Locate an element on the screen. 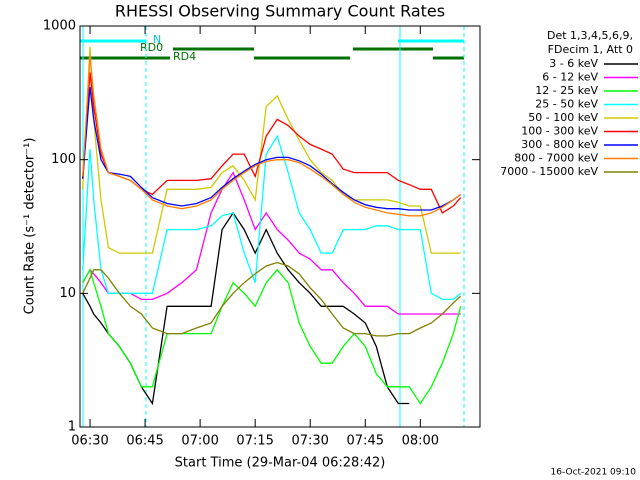  legend-label: 50 - 100 keV is located at coordinates (563, 117).